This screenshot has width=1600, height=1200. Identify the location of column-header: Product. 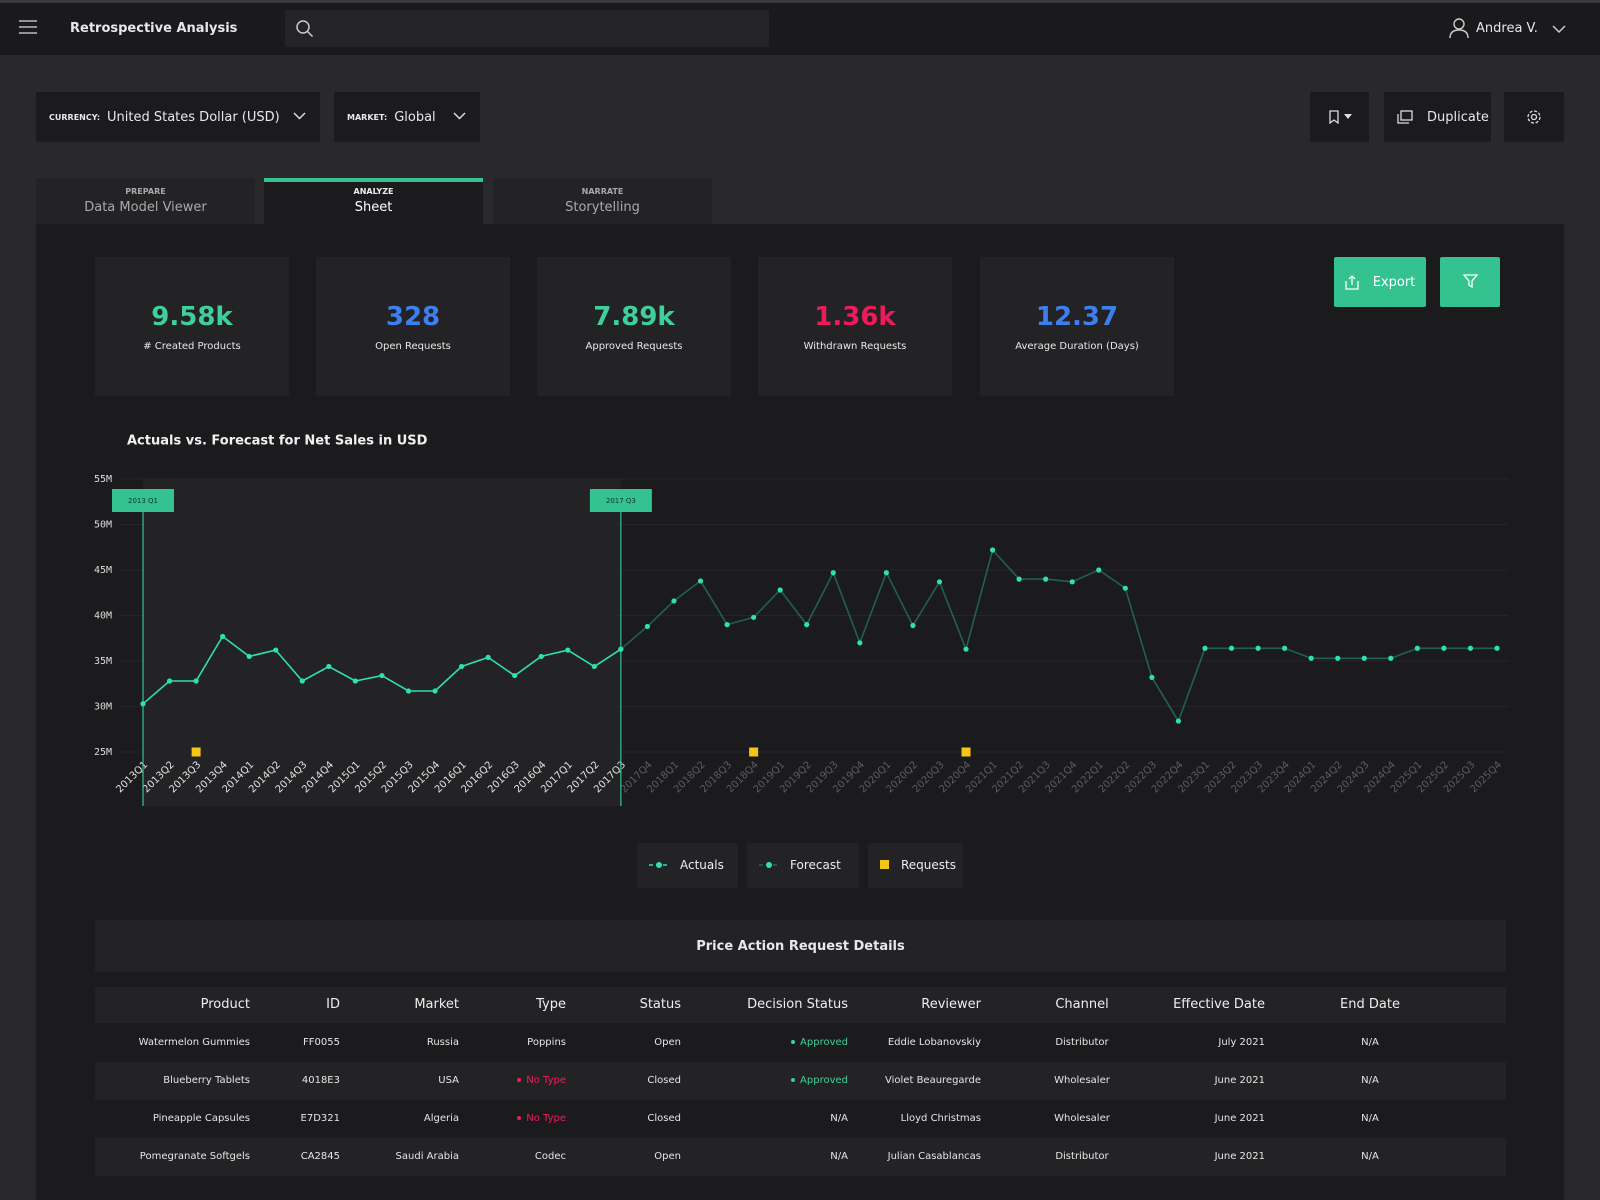
(225, 1004).